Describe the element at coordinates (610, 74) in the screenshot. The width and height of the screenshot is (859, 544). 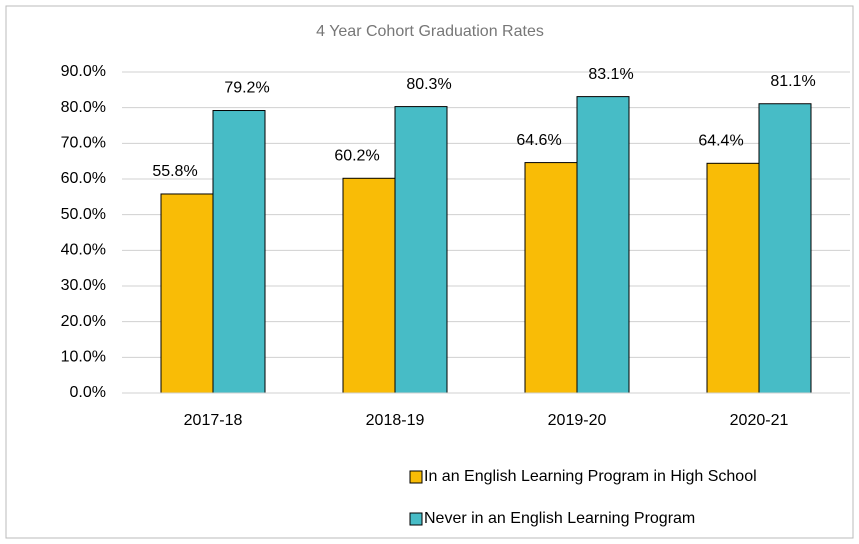
I see `data-label: 83.1%` at that location.